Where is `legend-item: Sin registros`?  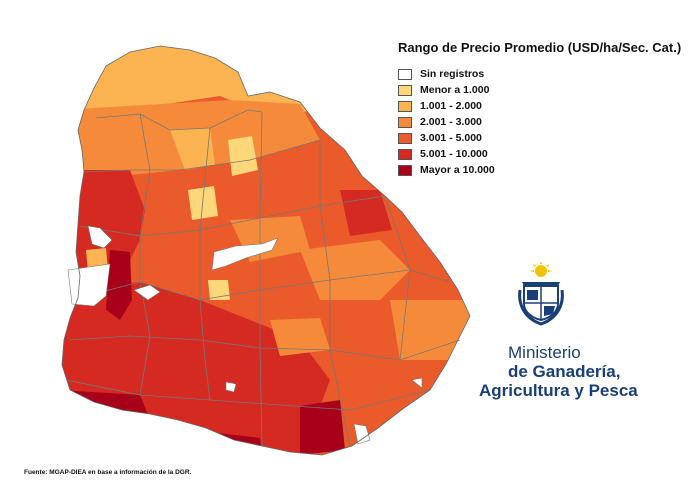
legend-item: Sin registros is located at coordinates (446, 74).